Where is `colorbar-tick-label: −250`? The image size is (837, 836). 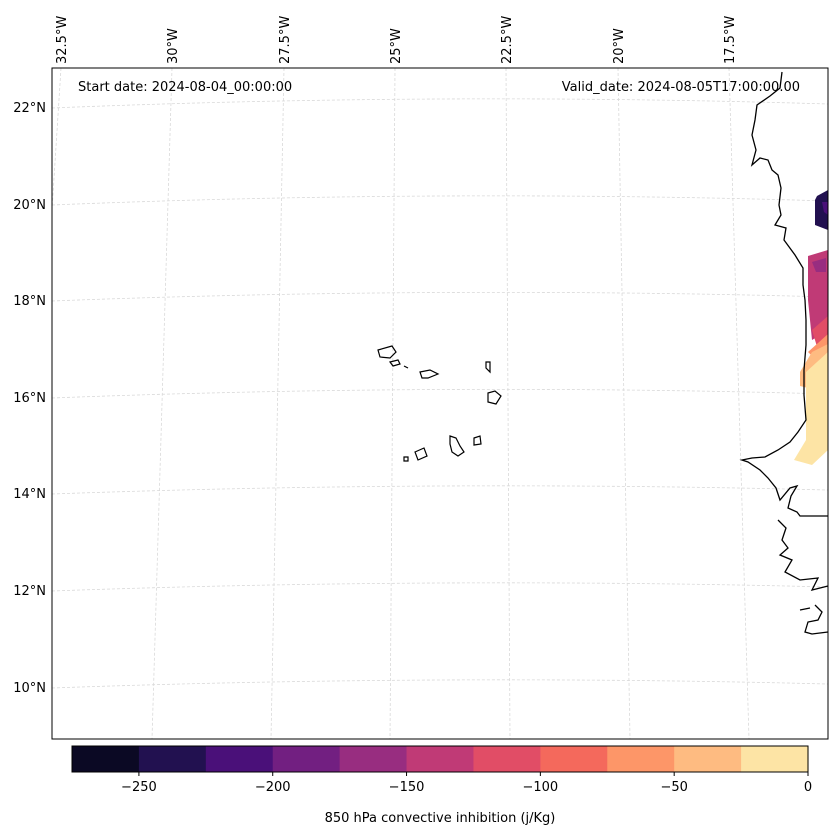
colorbar-tick-label: −250 is located at coordinates (139, 787).